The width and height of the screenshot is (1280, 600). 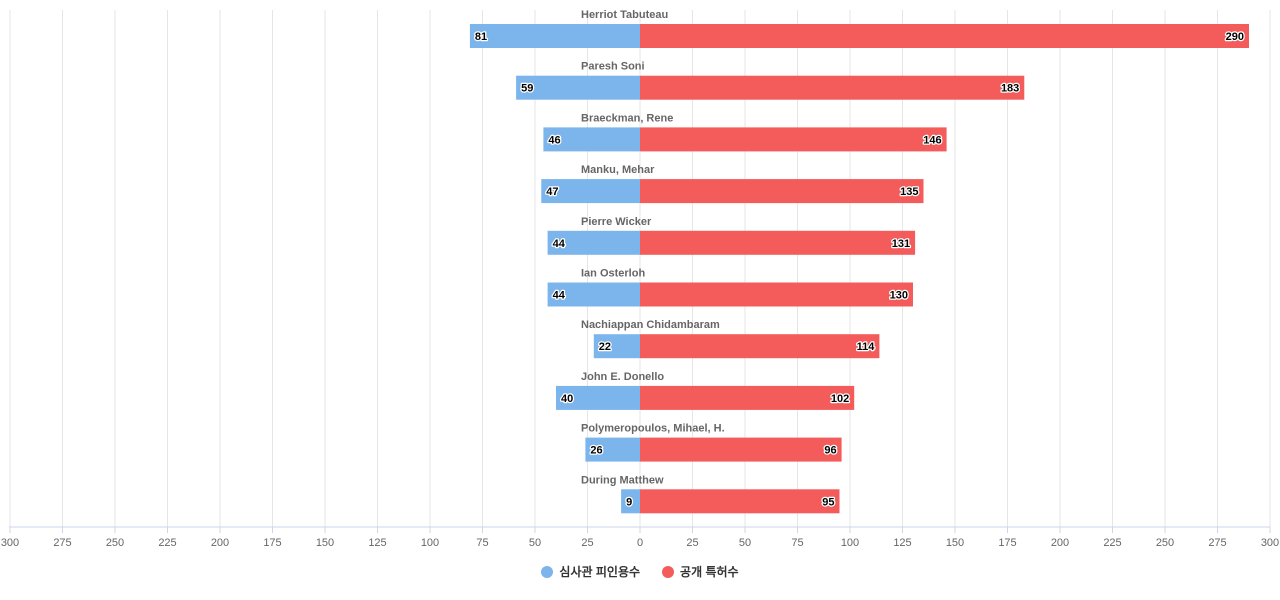 I want to click on data-label-left-series: 22, so click(x=605, y=347).